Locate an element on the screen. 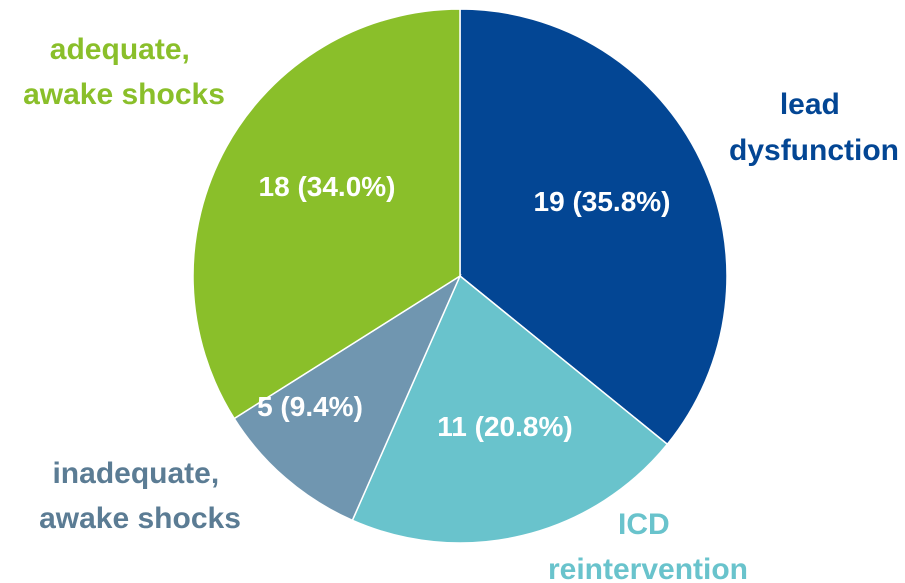 Image resolution: width=905 pixels, height=583 pixels. category-label-adequate-shocks: adequate, awake shocks is located at coordinates (124, 72).